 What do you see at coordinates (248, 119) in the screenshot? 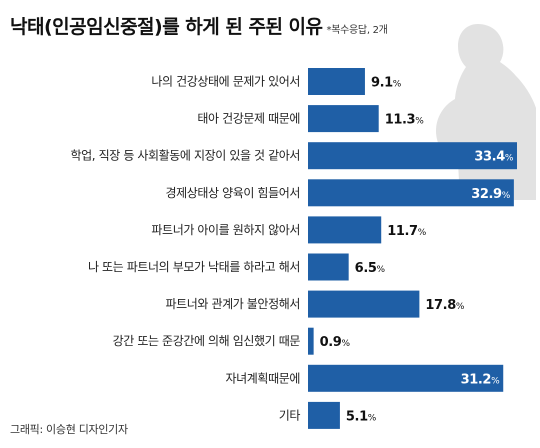
I see `category-label: 태아 건강문제 때문에` at bounding box center [248, 119].